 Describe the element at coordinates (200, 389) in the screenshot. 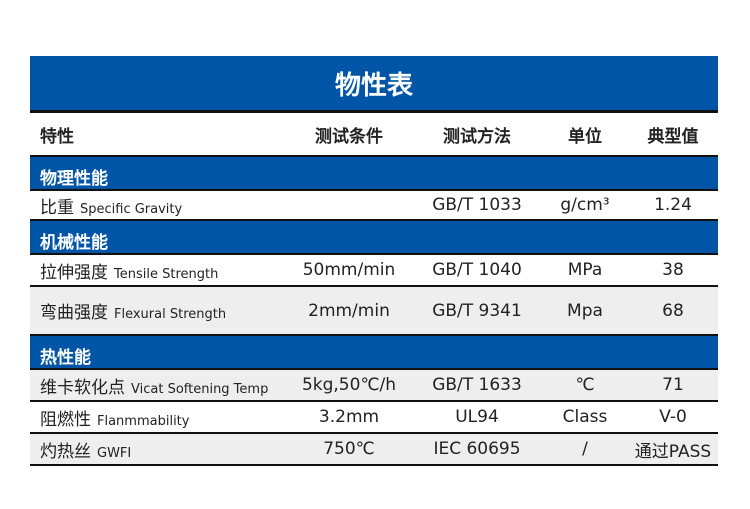

I see `property-en: Vicat Softening Temp` at that location.